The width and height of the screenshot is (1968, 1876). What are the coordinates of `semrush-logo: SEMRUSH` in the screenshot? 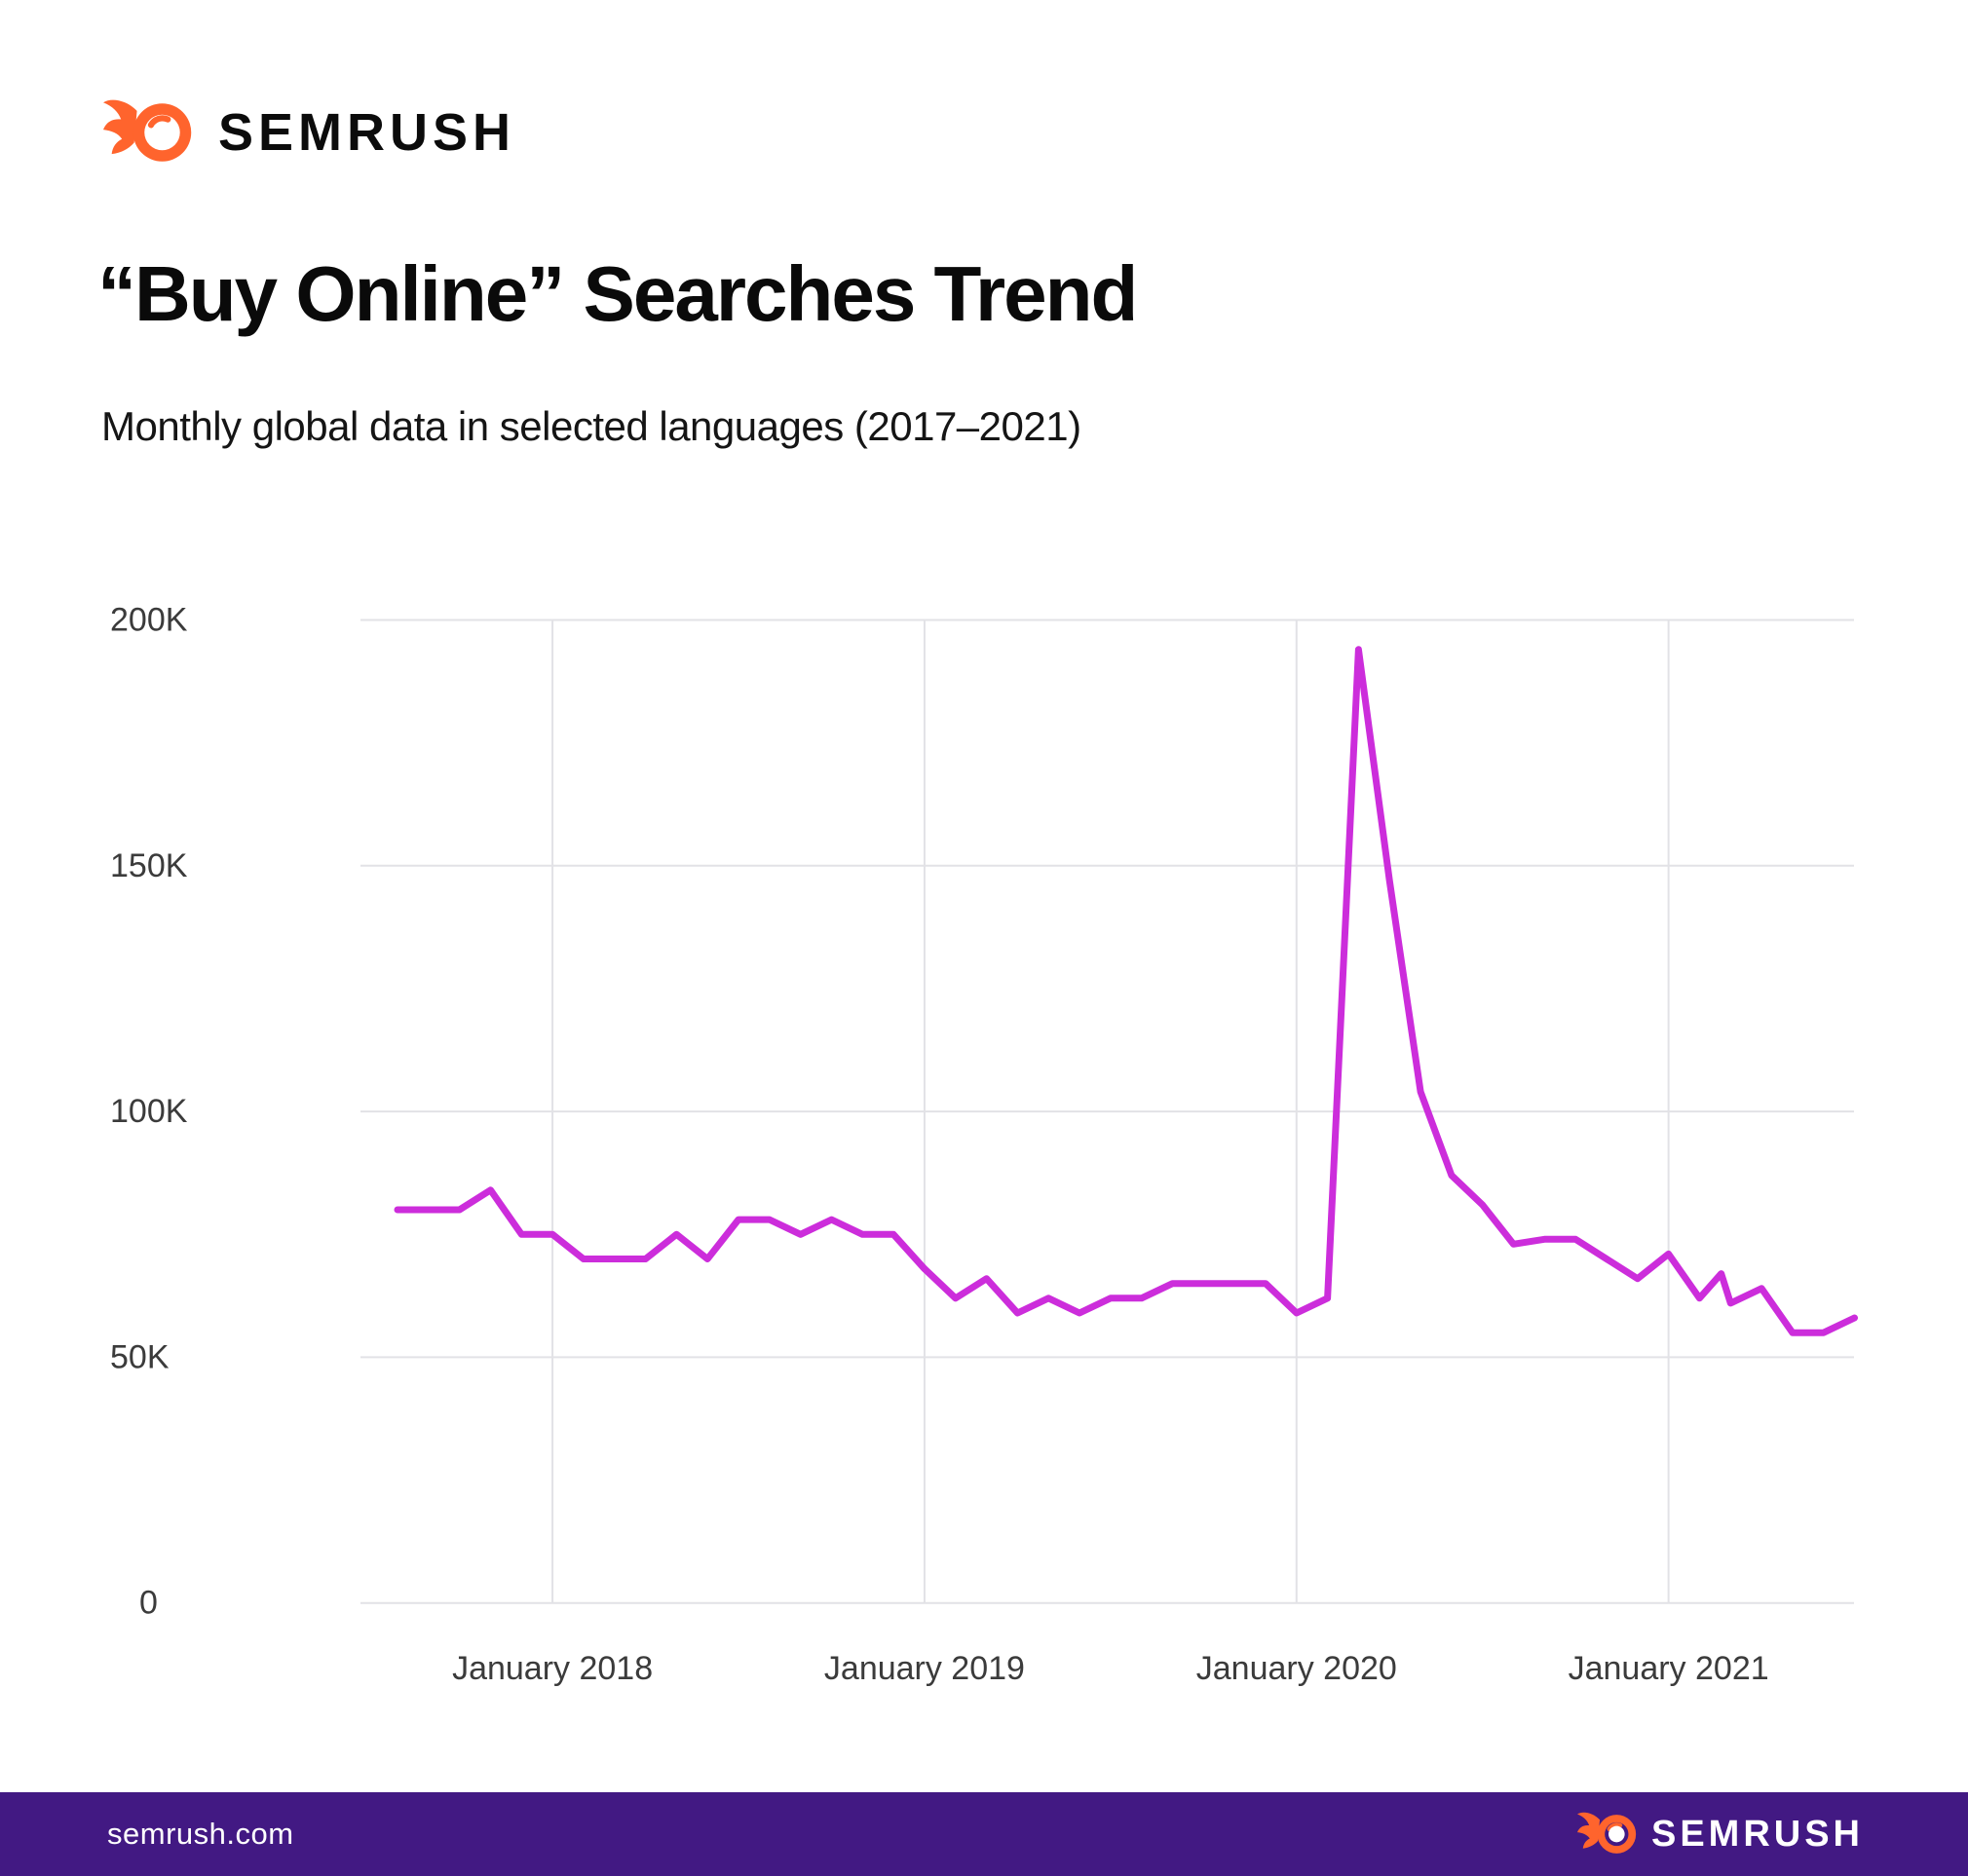 It's located at (309, 133).